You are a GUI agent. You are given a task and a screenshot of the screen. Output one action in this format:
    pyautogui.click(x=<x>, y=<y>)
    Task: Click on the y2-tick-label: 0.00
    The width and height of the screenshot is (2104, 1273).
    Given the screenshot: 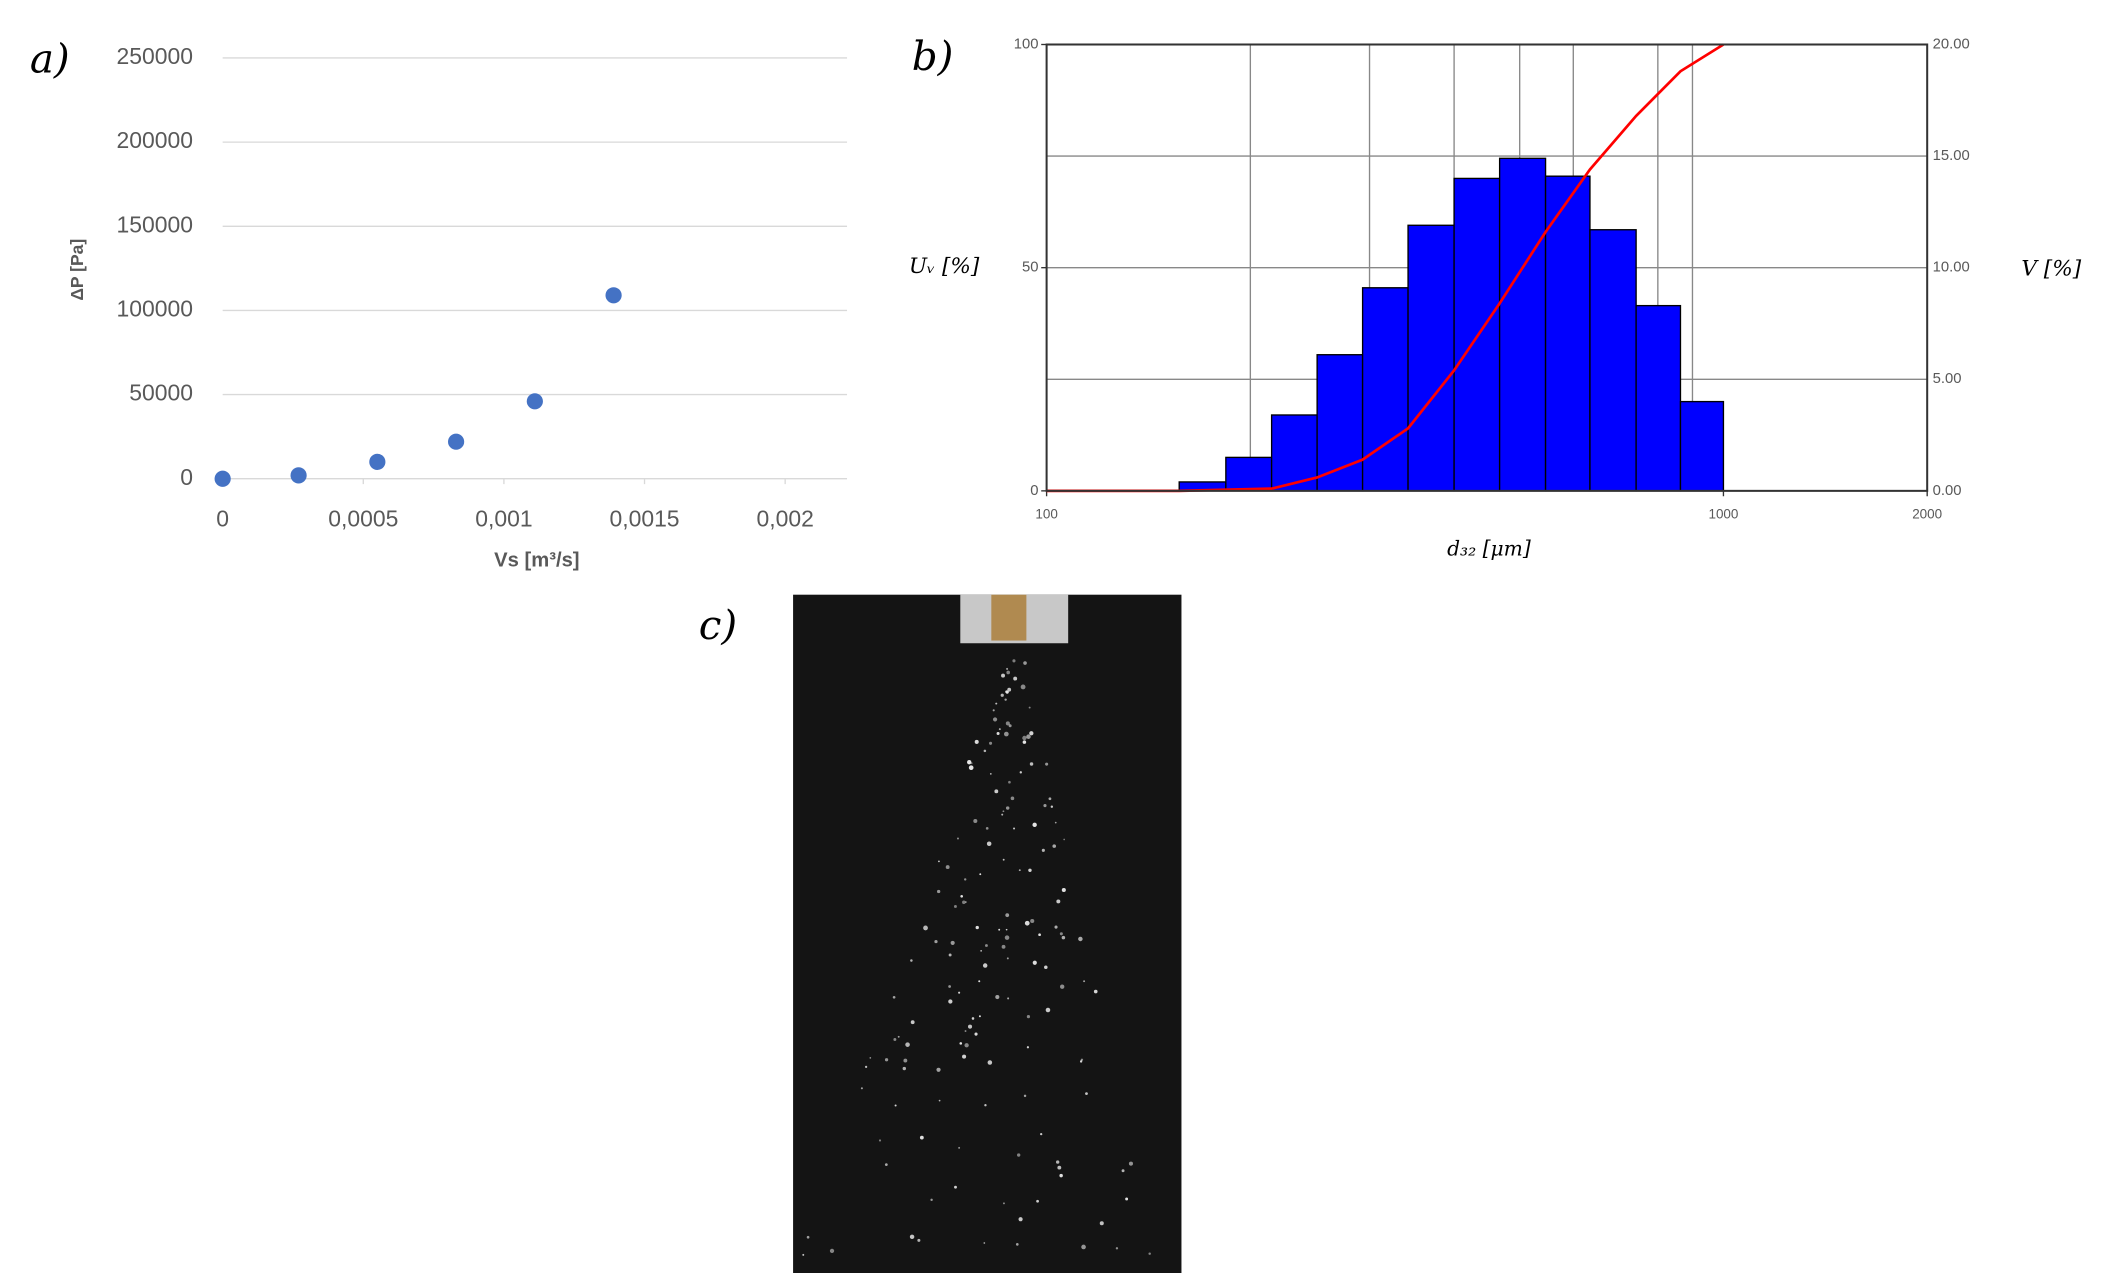 What is the action you would take?
    pyautogui.click(x=1947, y=491)
    